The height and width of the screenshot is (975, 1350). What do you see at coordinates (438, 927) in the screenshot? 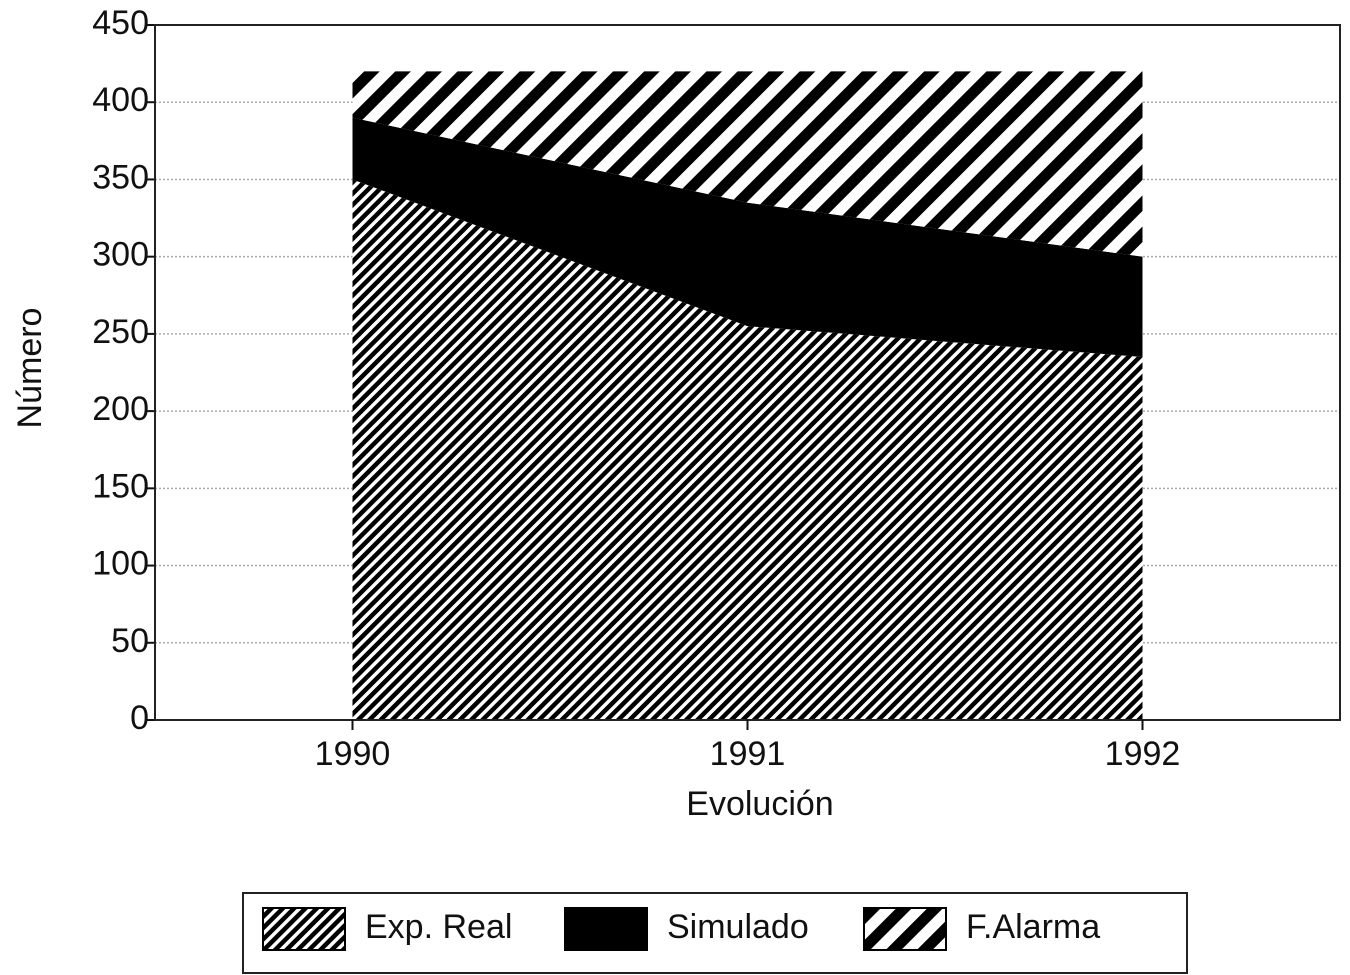
I see `legend-label: Exp. Real` at bounding box center [438, 927].